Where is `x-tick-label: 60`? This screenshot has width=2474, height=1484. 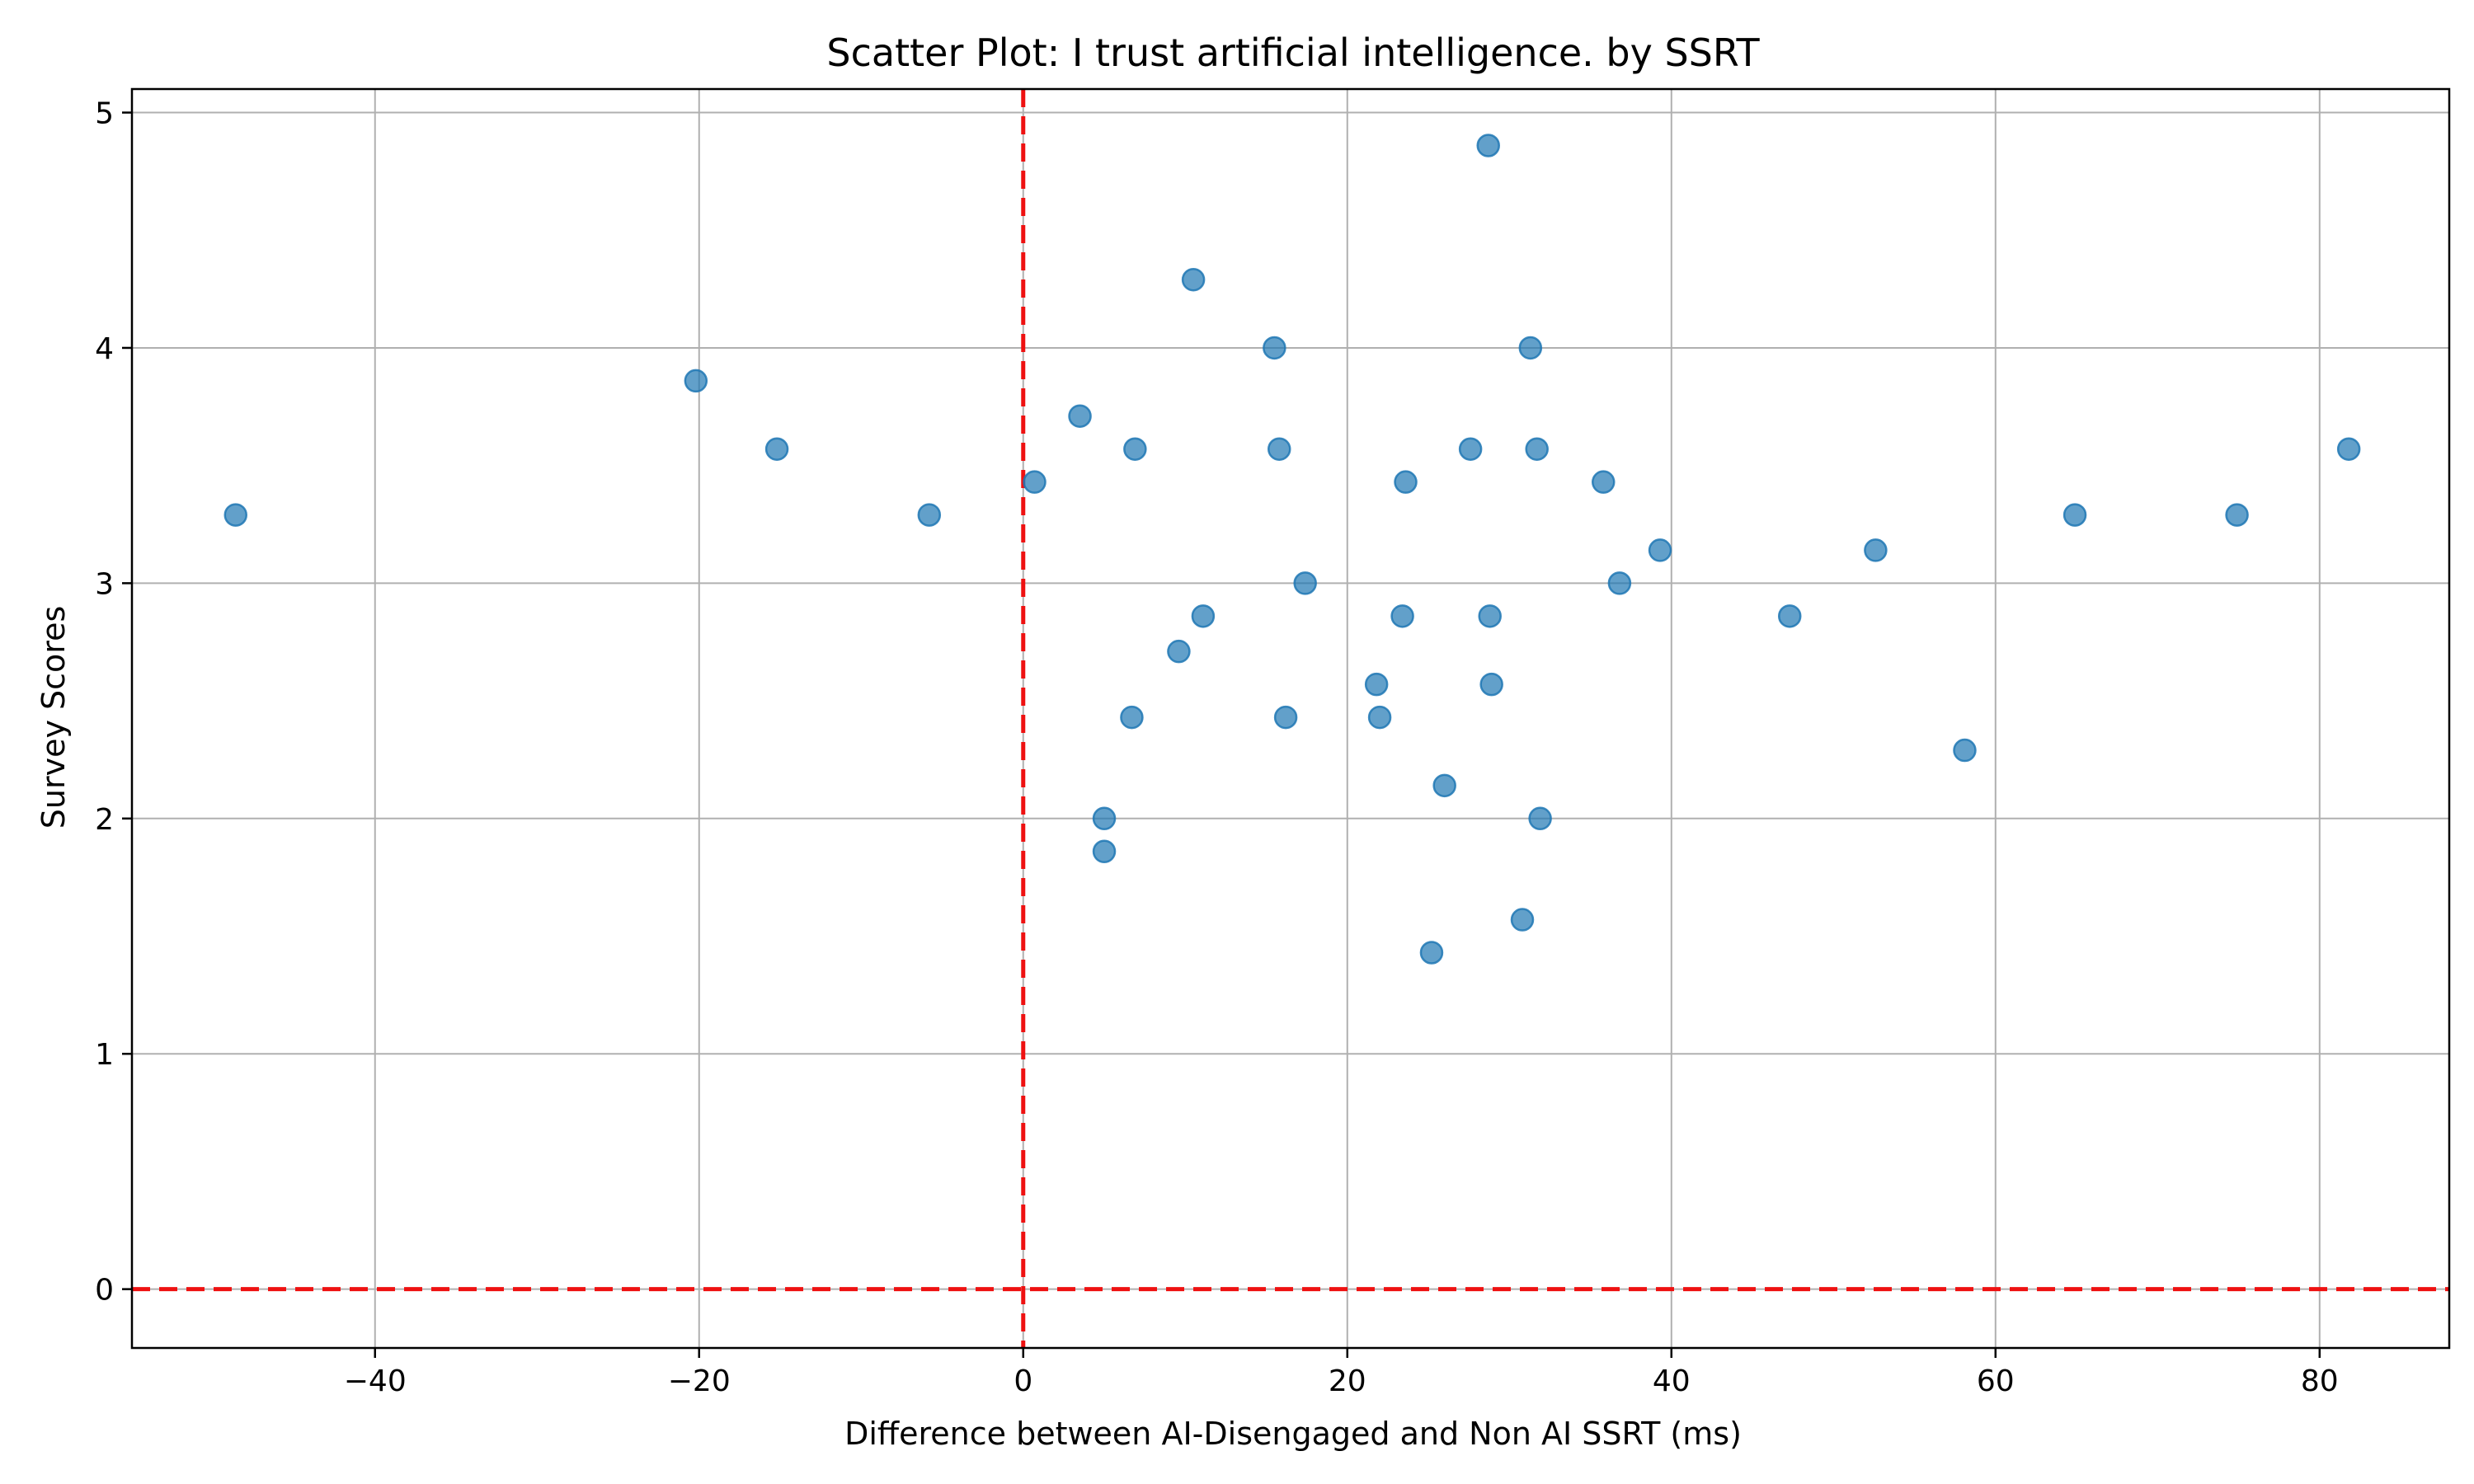 x-tick-label: 60 is located at coordinates (1996, 1381).